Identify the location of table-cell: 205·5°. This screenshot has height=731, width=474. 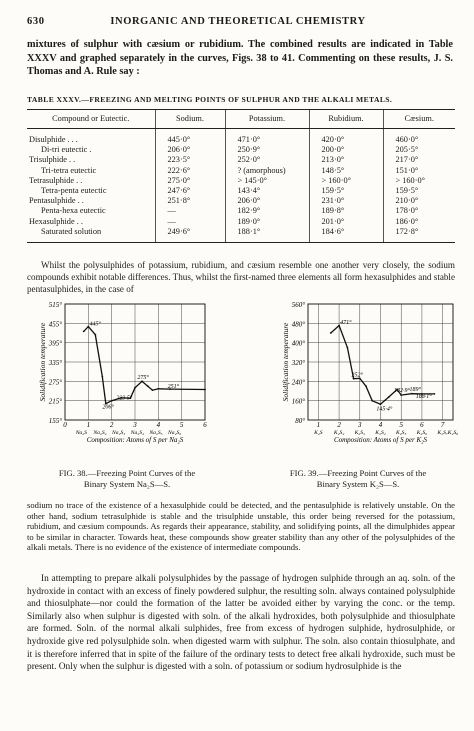
(418, 150).